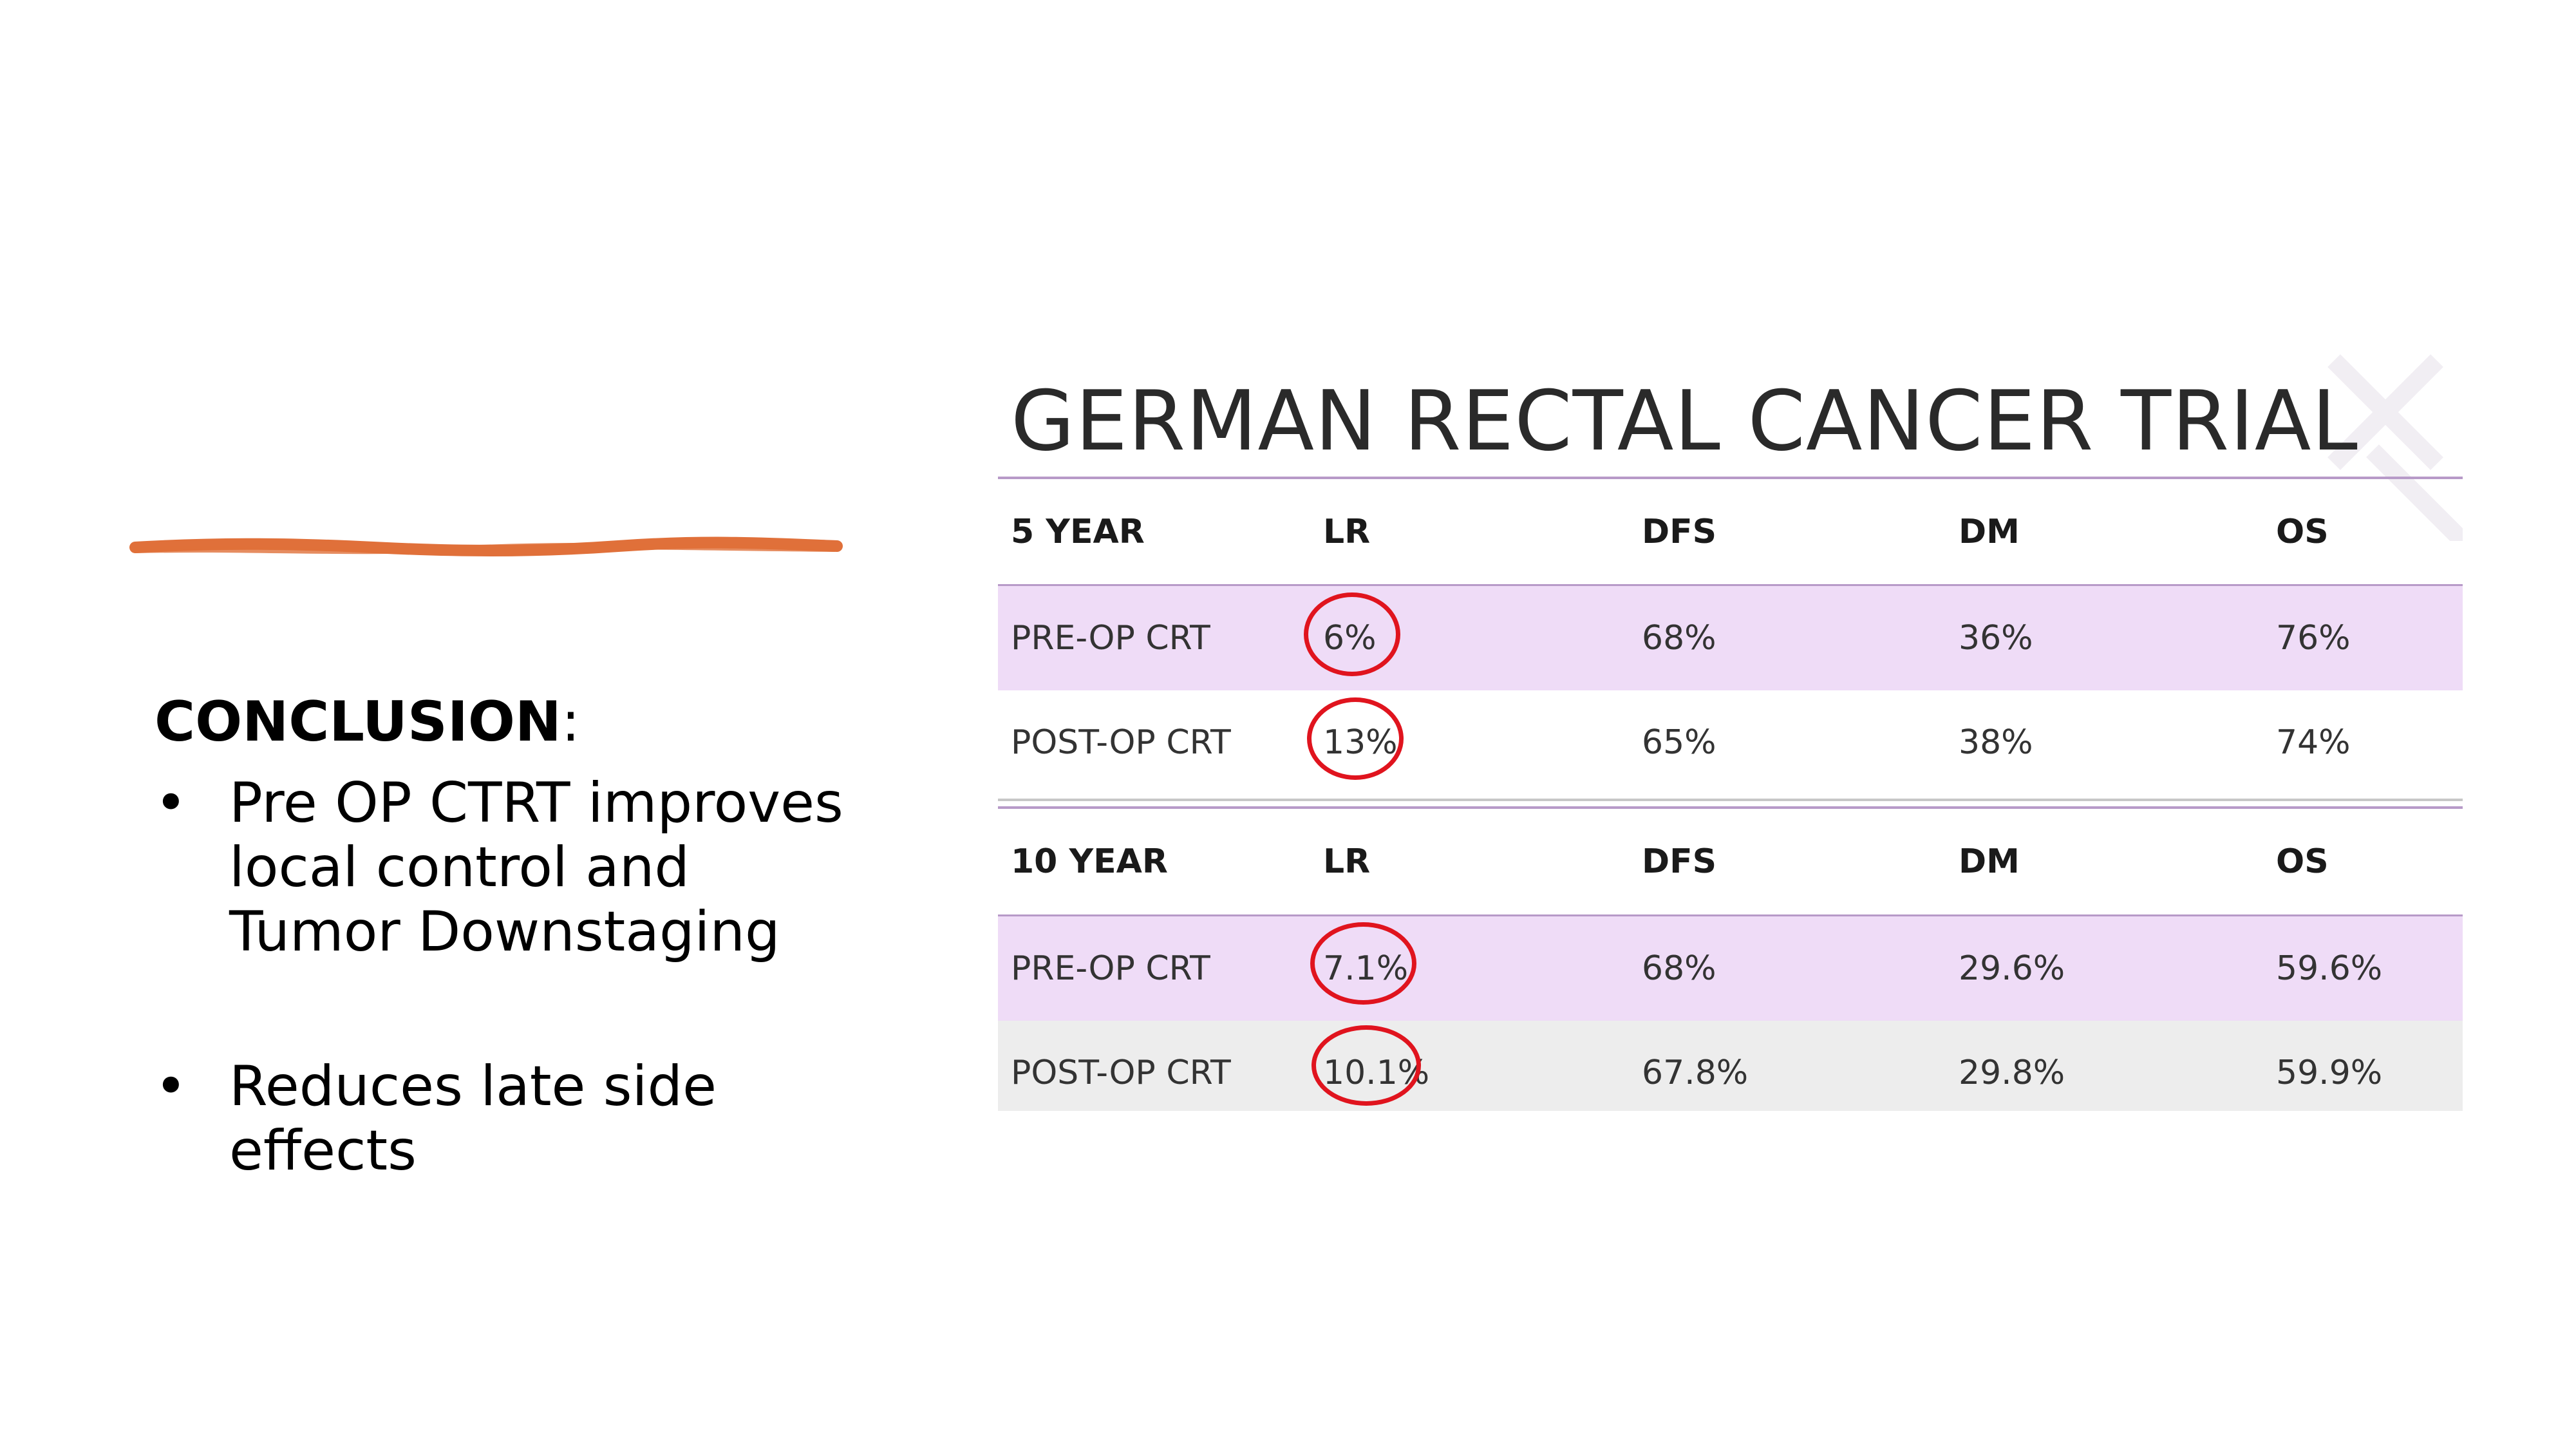 The width and height of the screenshot is (2576, 1449). I want to click on ten-year-header-row: 10 YEAR LR DFS DM OS, so click(1730, 862).